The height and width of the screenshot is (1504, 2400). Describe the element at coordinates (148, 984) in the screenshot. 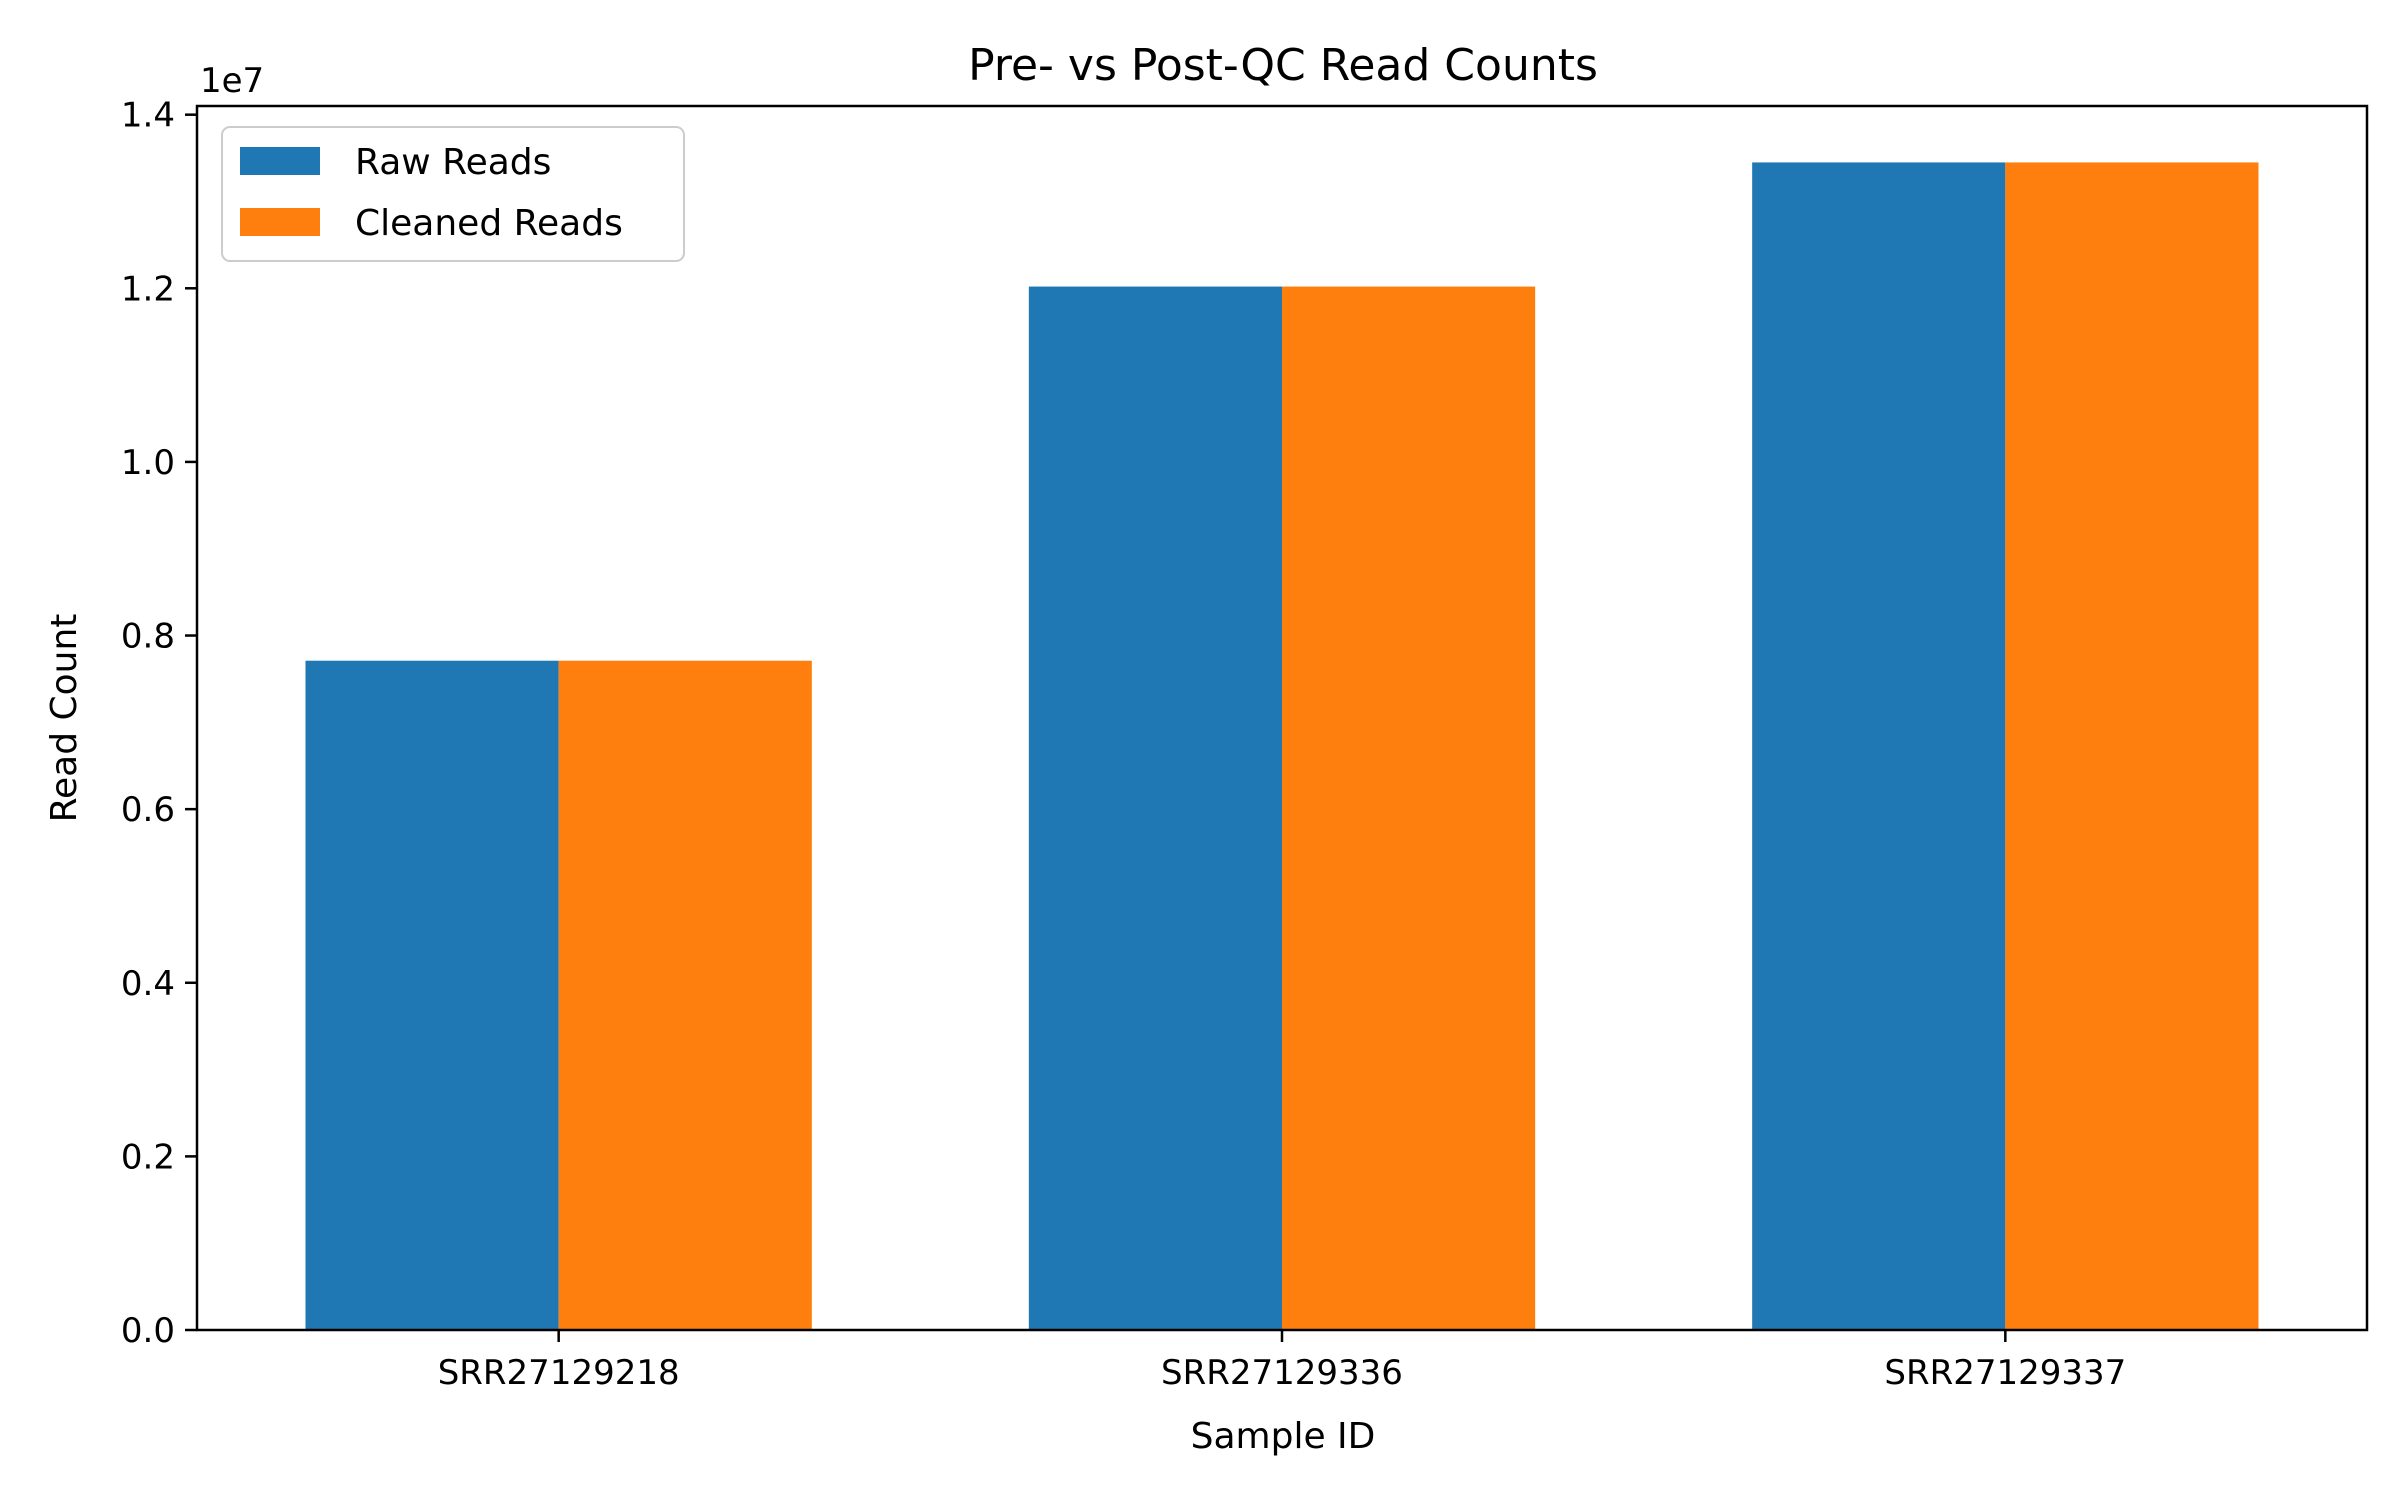

I see `y-tick-label: 0.4` at that location.